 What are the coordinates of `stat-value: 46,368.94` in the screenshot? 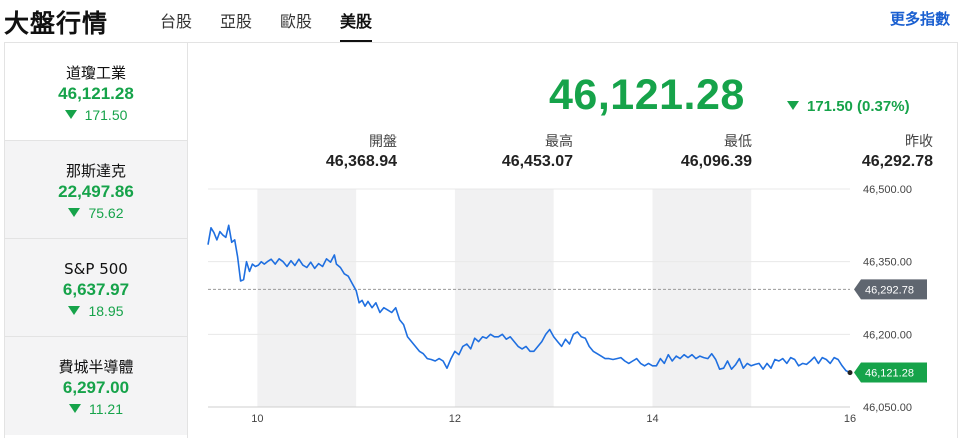 It's located at (361, 161).